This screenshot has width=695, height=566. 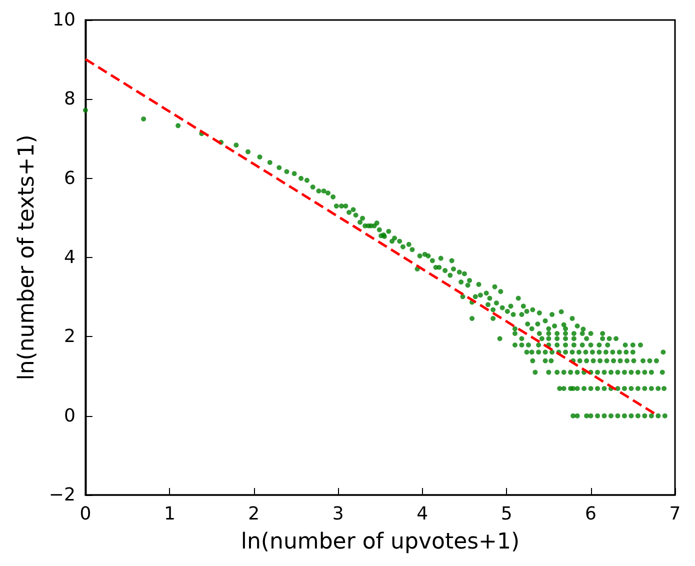 I want to click on y-tick-label: 6, so click(x=70, y=178).